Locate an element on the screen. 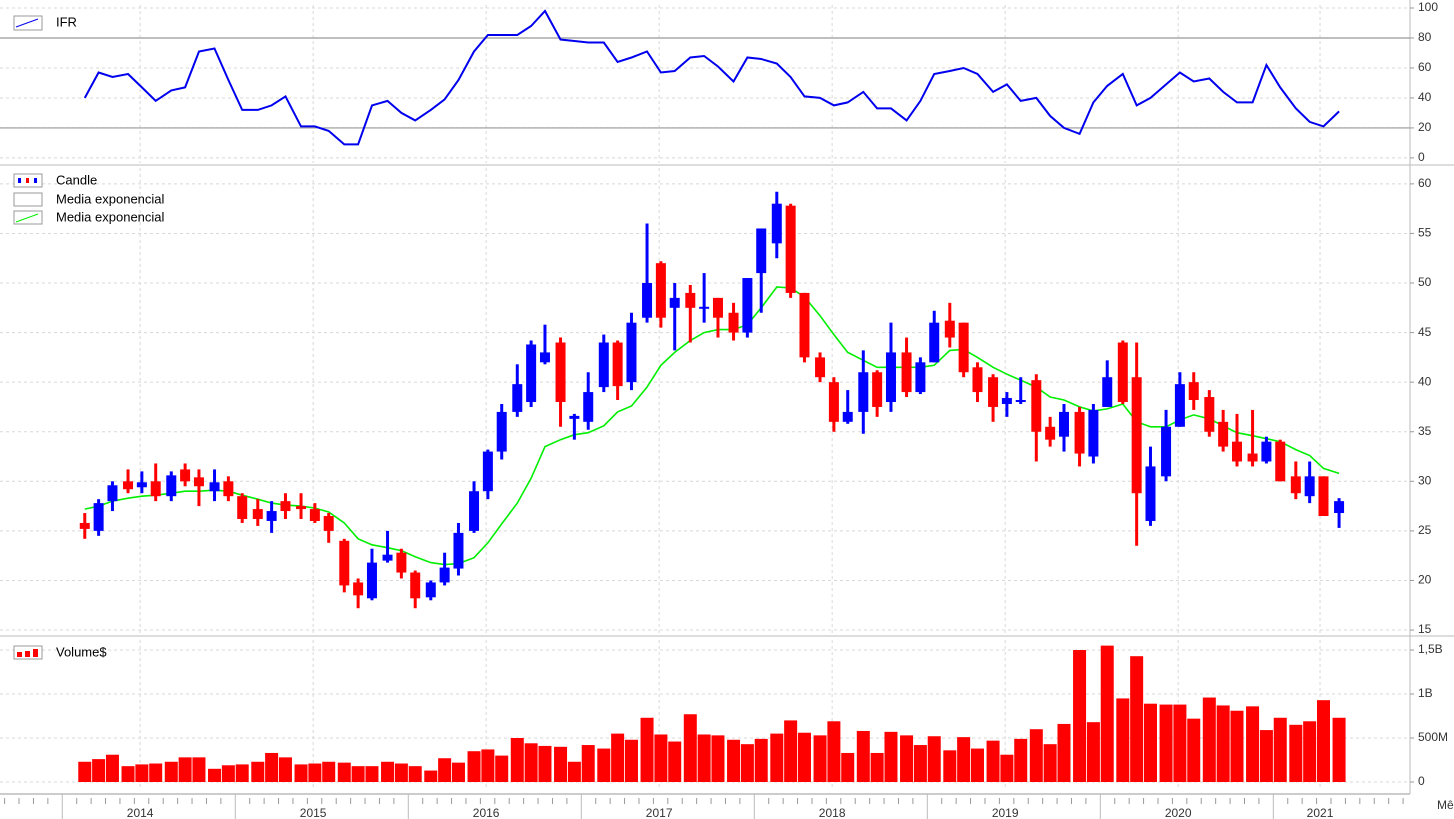  y-tick-label: 0 is located at coordinates (1421, 781).